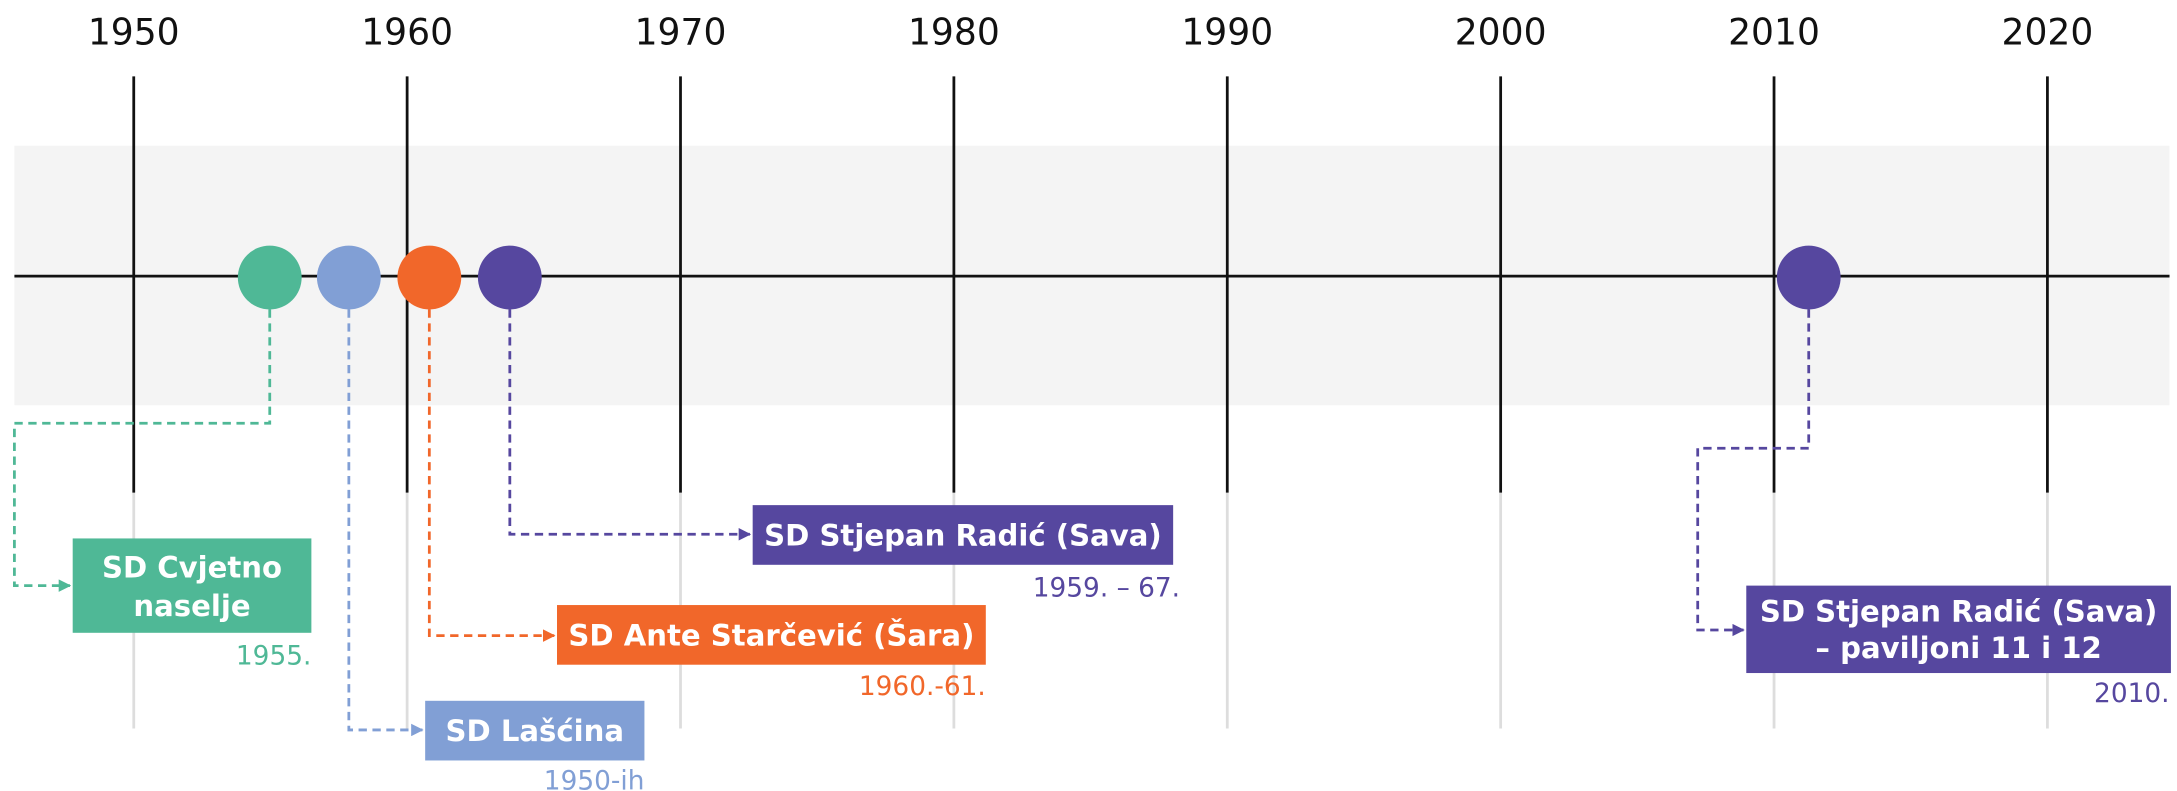 The image size is (2177, 791). I want to click on event-title: SD Cvjetno, so click(192, 567).